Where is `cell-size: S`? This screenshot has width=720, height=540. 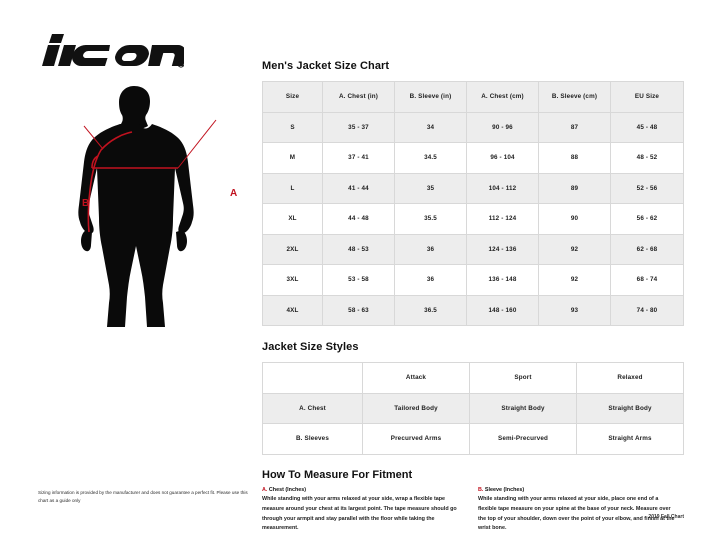
cell-size: S is located at coordinates (292, 127).